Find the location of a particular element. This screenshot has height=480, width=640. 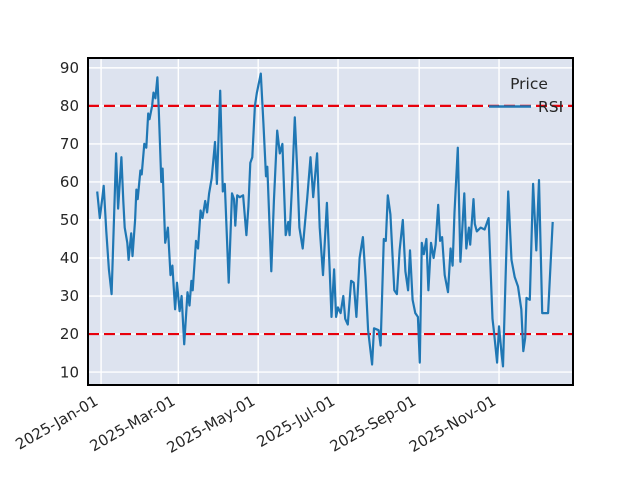

y-tick-label: 30 is located at coordinates (69, 296).